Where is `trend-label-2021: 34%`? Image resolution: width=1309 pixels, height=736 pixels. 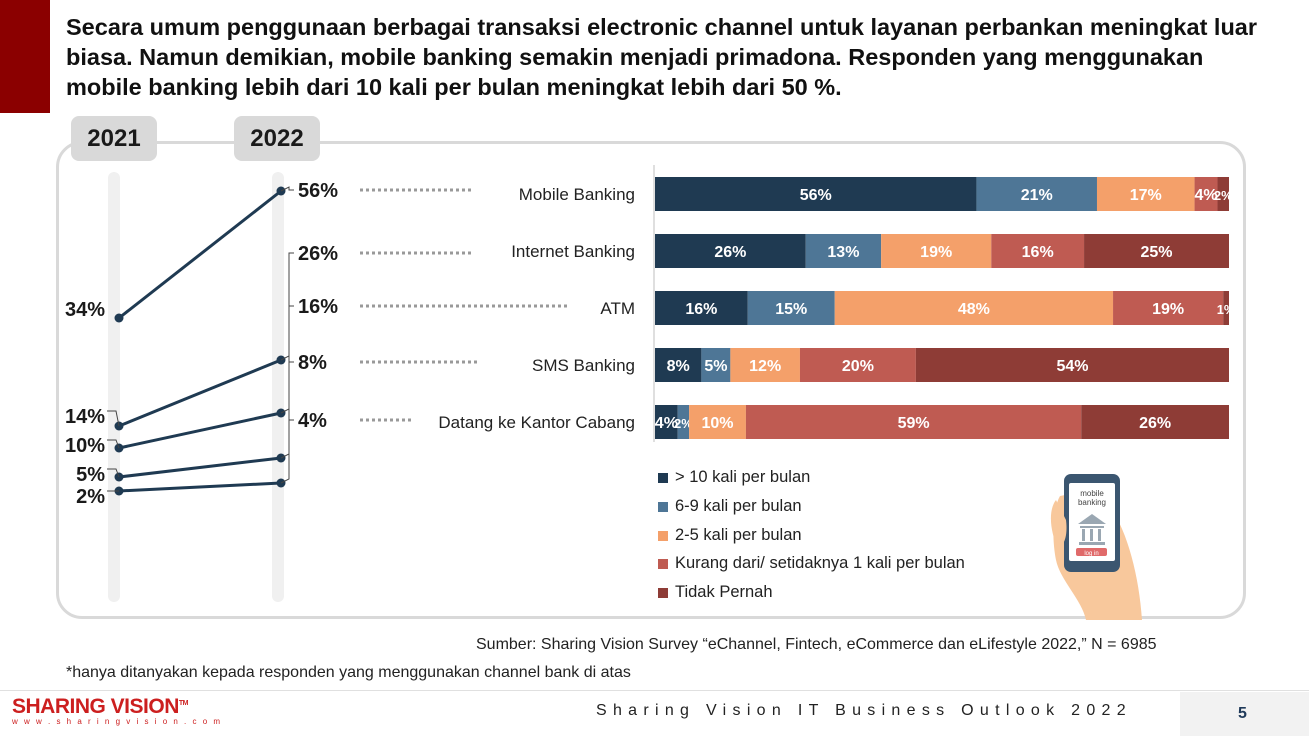
trend-label-2021: 34% is located at coordinates (85, 310).